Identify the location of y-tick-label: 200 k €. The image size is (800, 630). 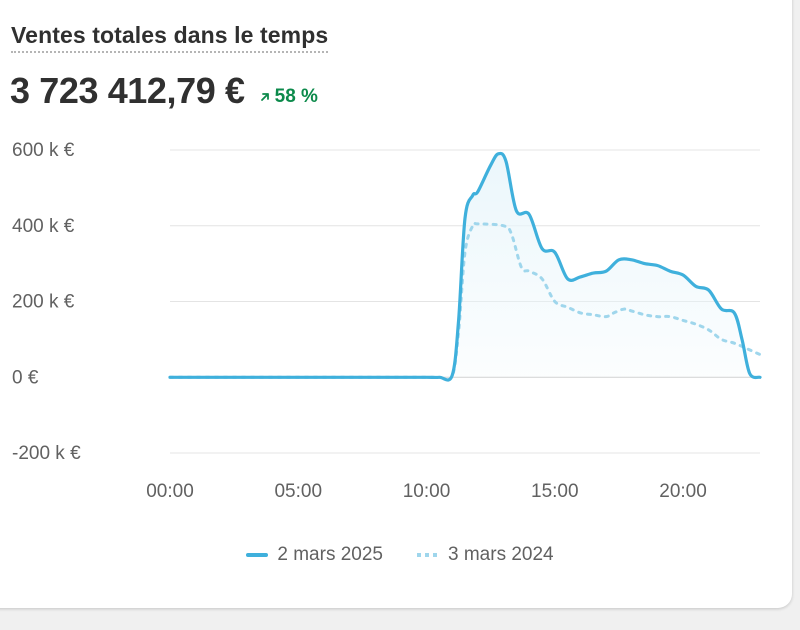
(43, 302).